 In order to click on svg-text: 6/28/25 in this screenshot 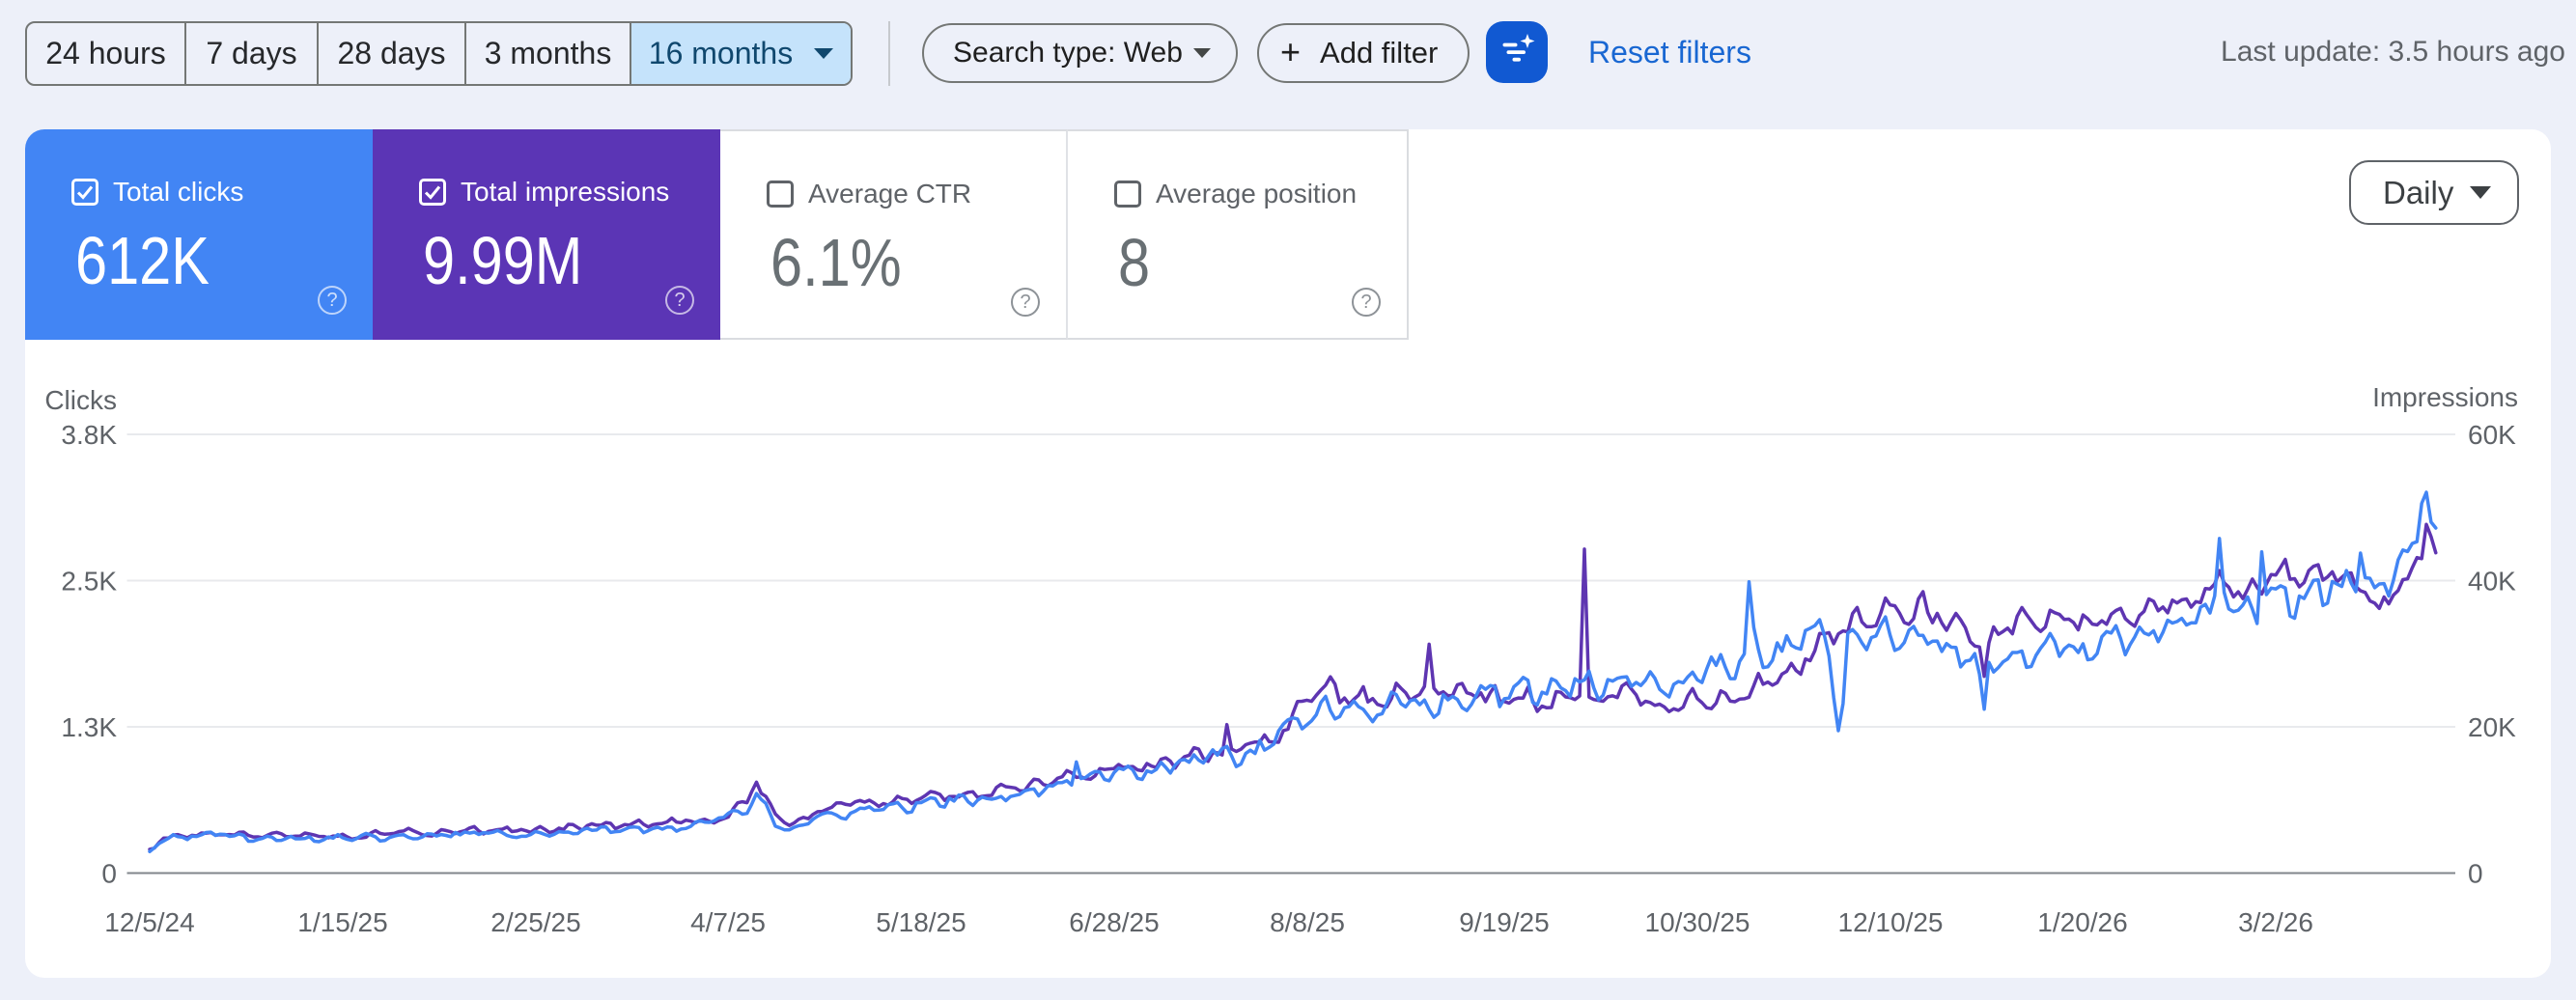, I will do `click(1114, 922)`.